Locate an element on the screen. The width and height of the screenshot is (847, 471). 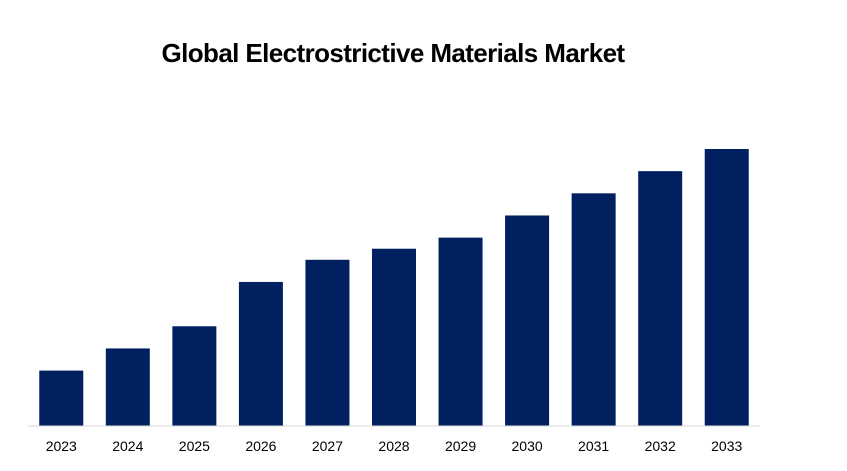
bar-2033 is located at coordinates (726, 287).